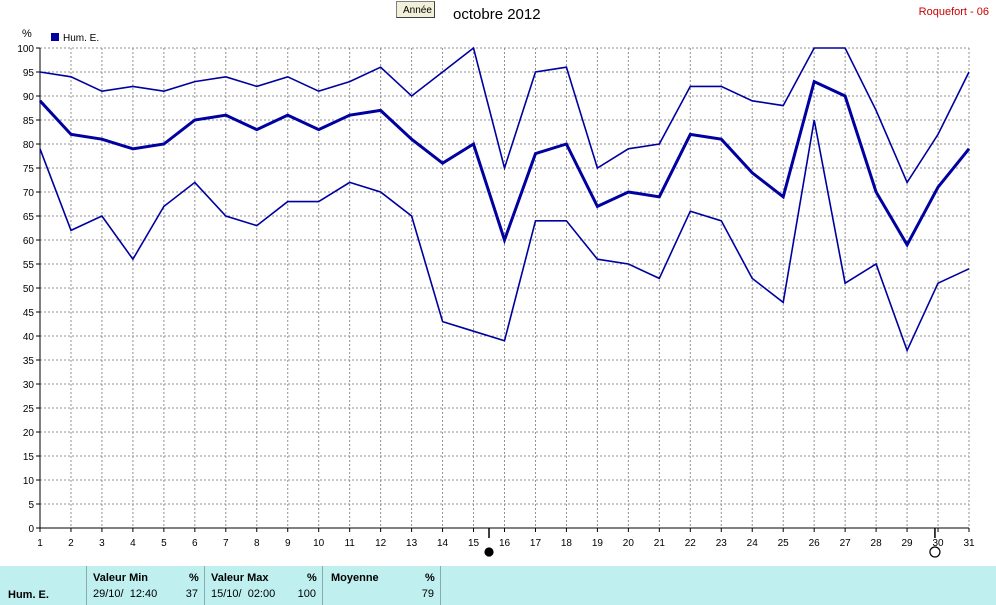  I want to click on x-tick-label: 15, so click(474, 543).